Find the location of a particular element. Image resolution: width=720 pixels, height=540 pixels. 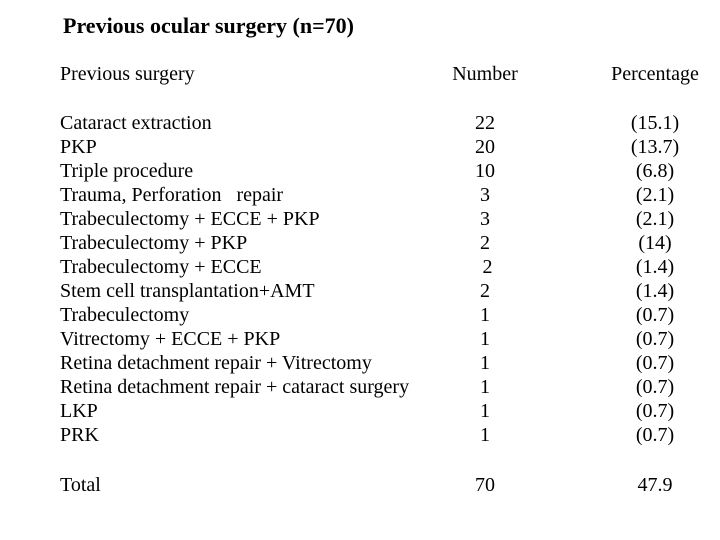

table-header-row: Previous surgery Number Percentage is located at coordinates (390, 74).